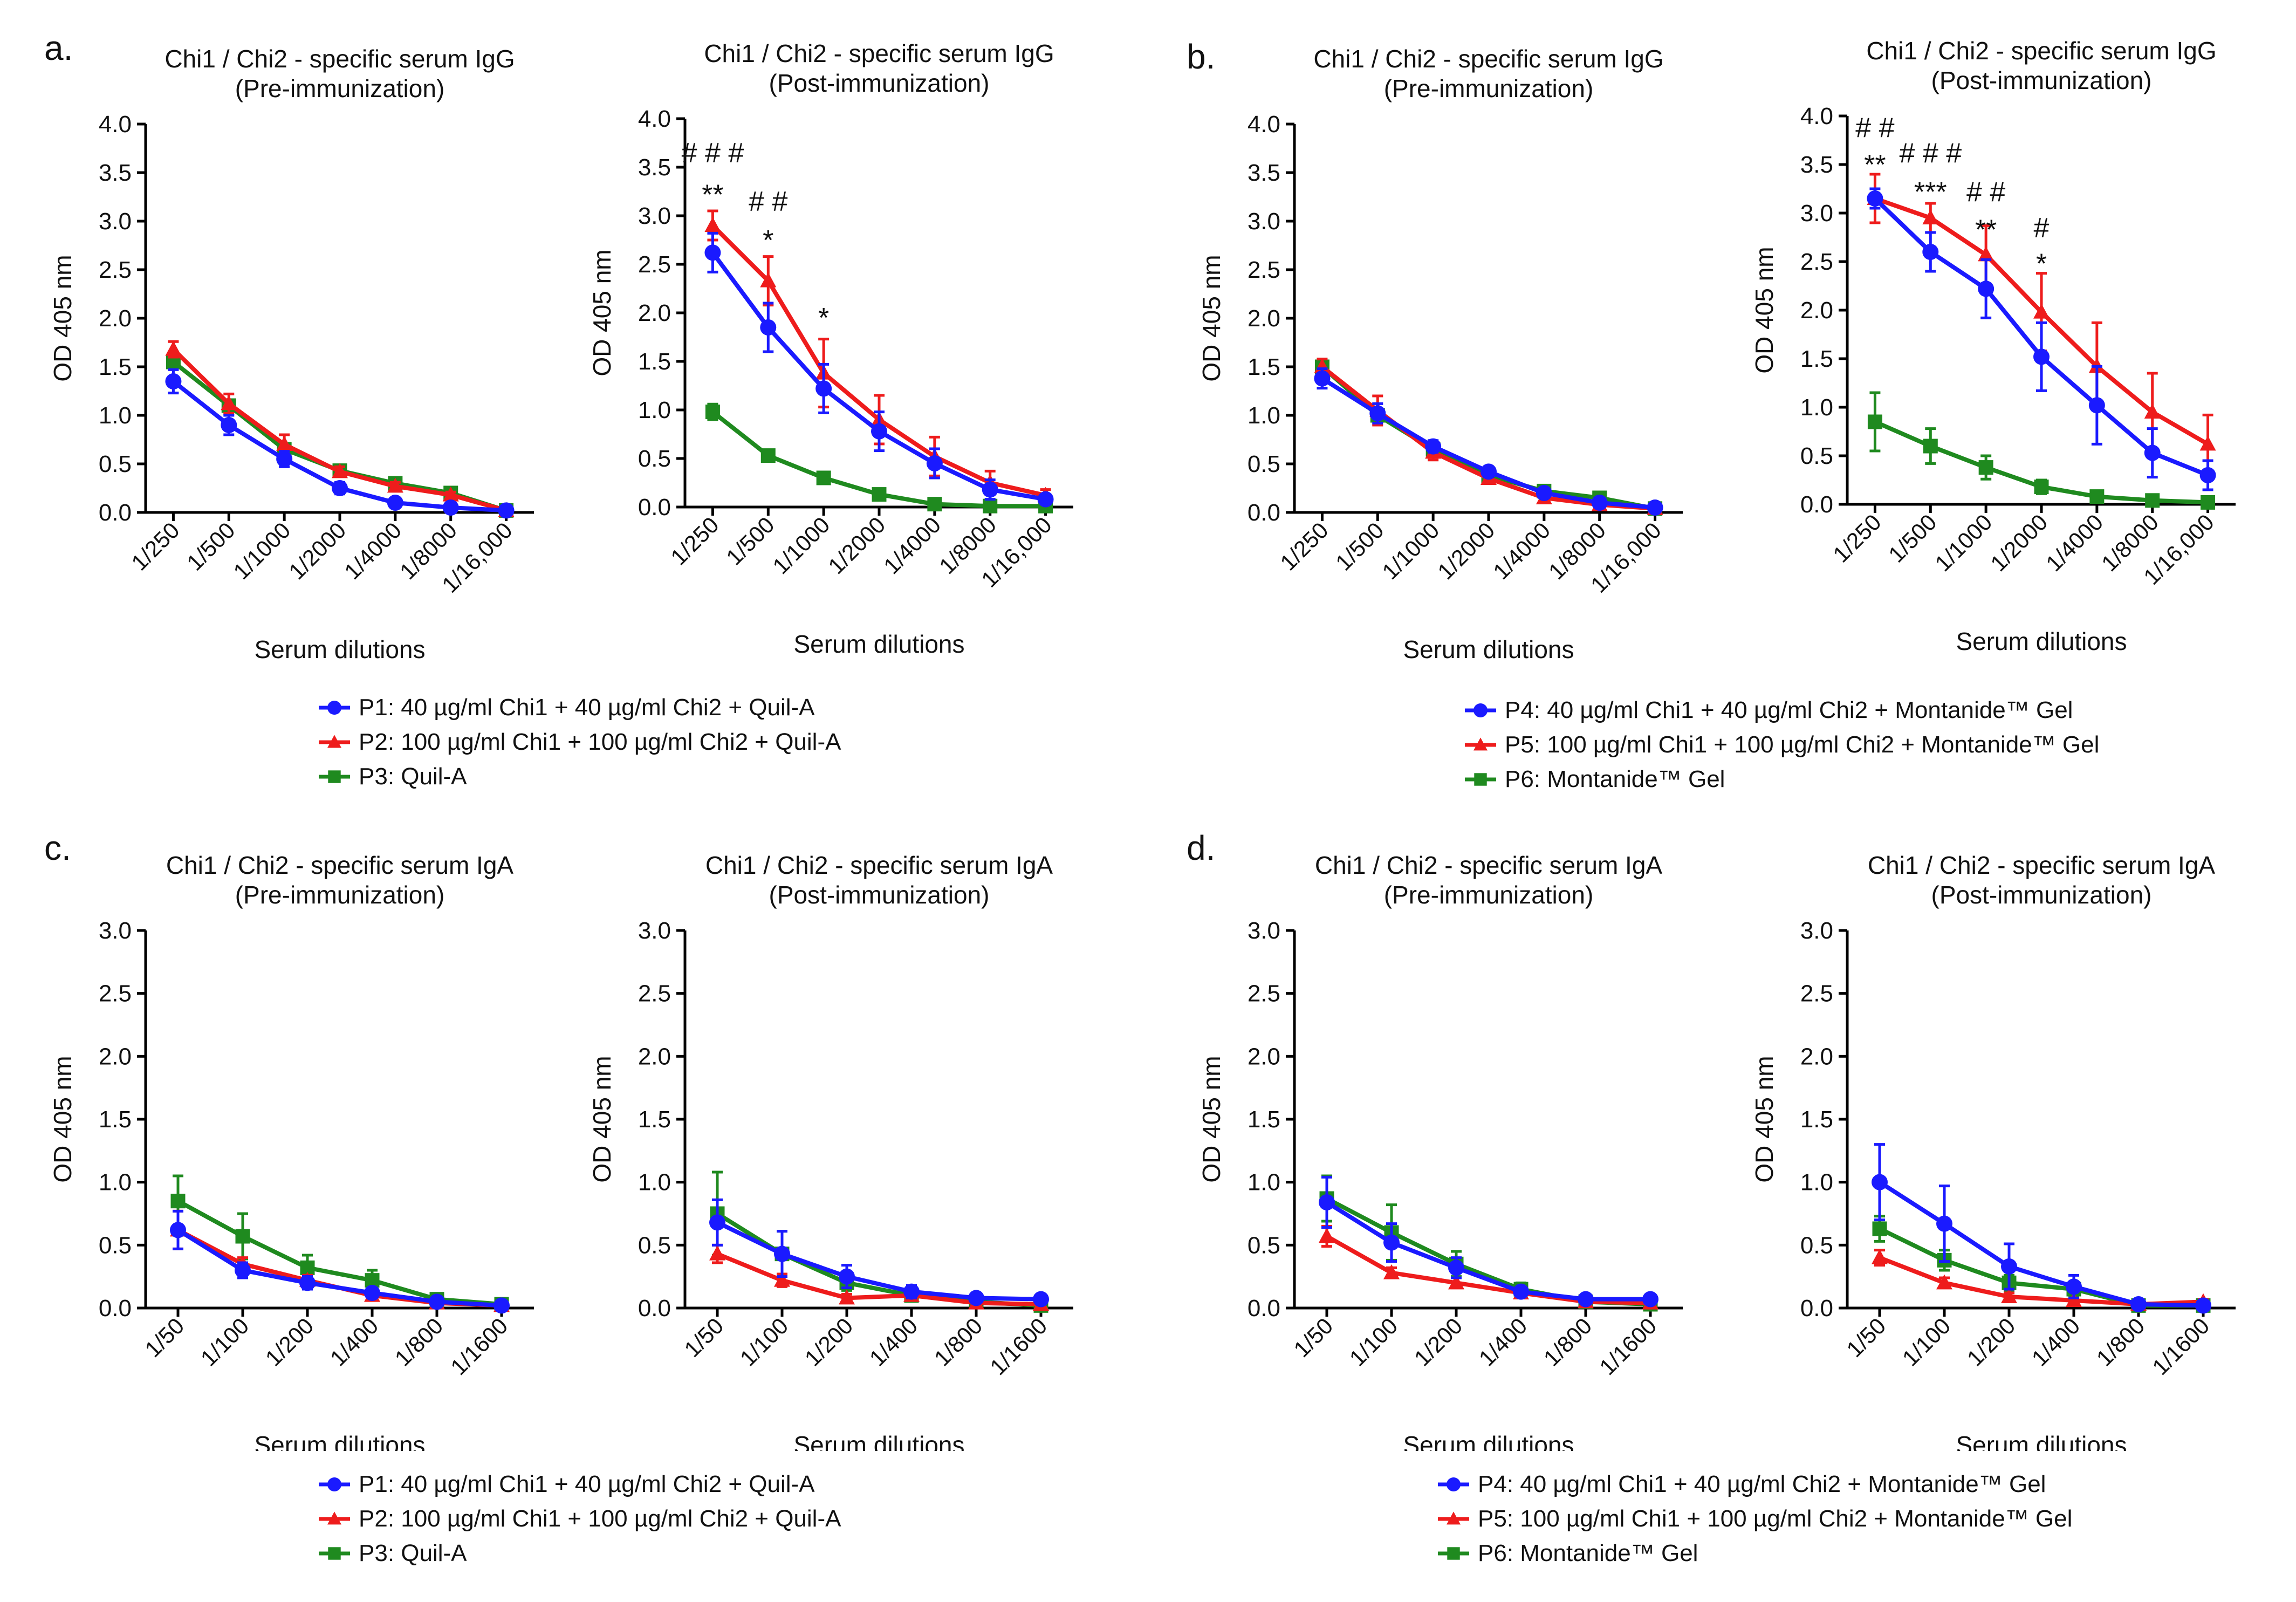  Describe the element at coordinates (2041, 51) in the screenshot. I see `chart-title: Chi1 / Chi2 - specific serum IgG` at that location.